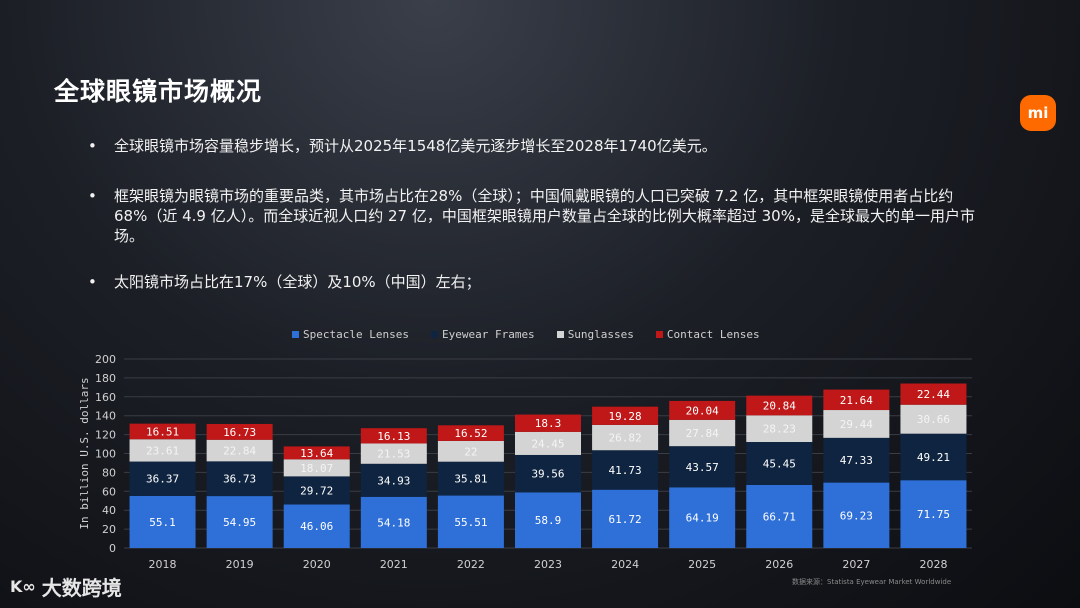 Image resolution: width=1080 pixels, height=608 pixels. I want to click on y-tick-label: 20, so click(109, 529).